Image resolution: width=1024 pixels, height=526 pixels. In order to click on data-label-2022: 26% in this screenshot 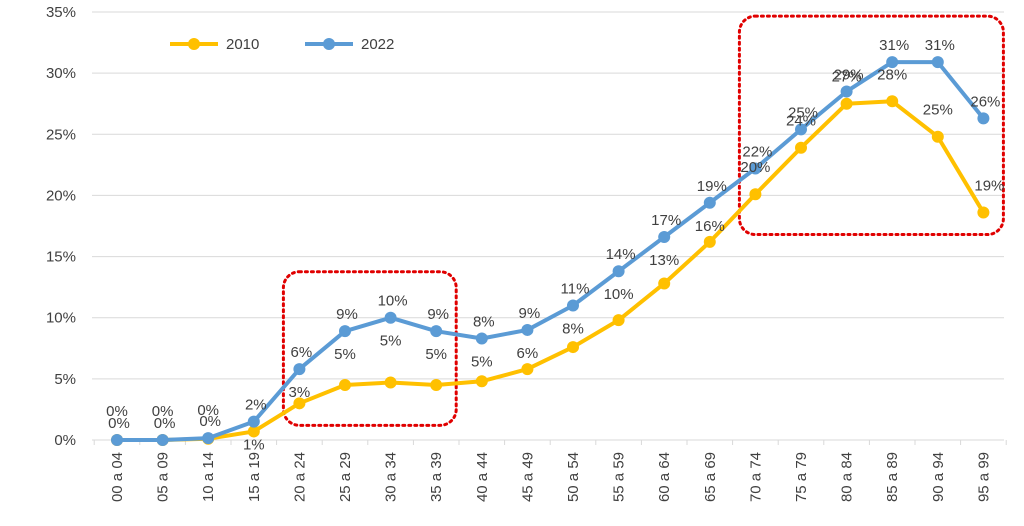, I will do `click(985, 101)`.